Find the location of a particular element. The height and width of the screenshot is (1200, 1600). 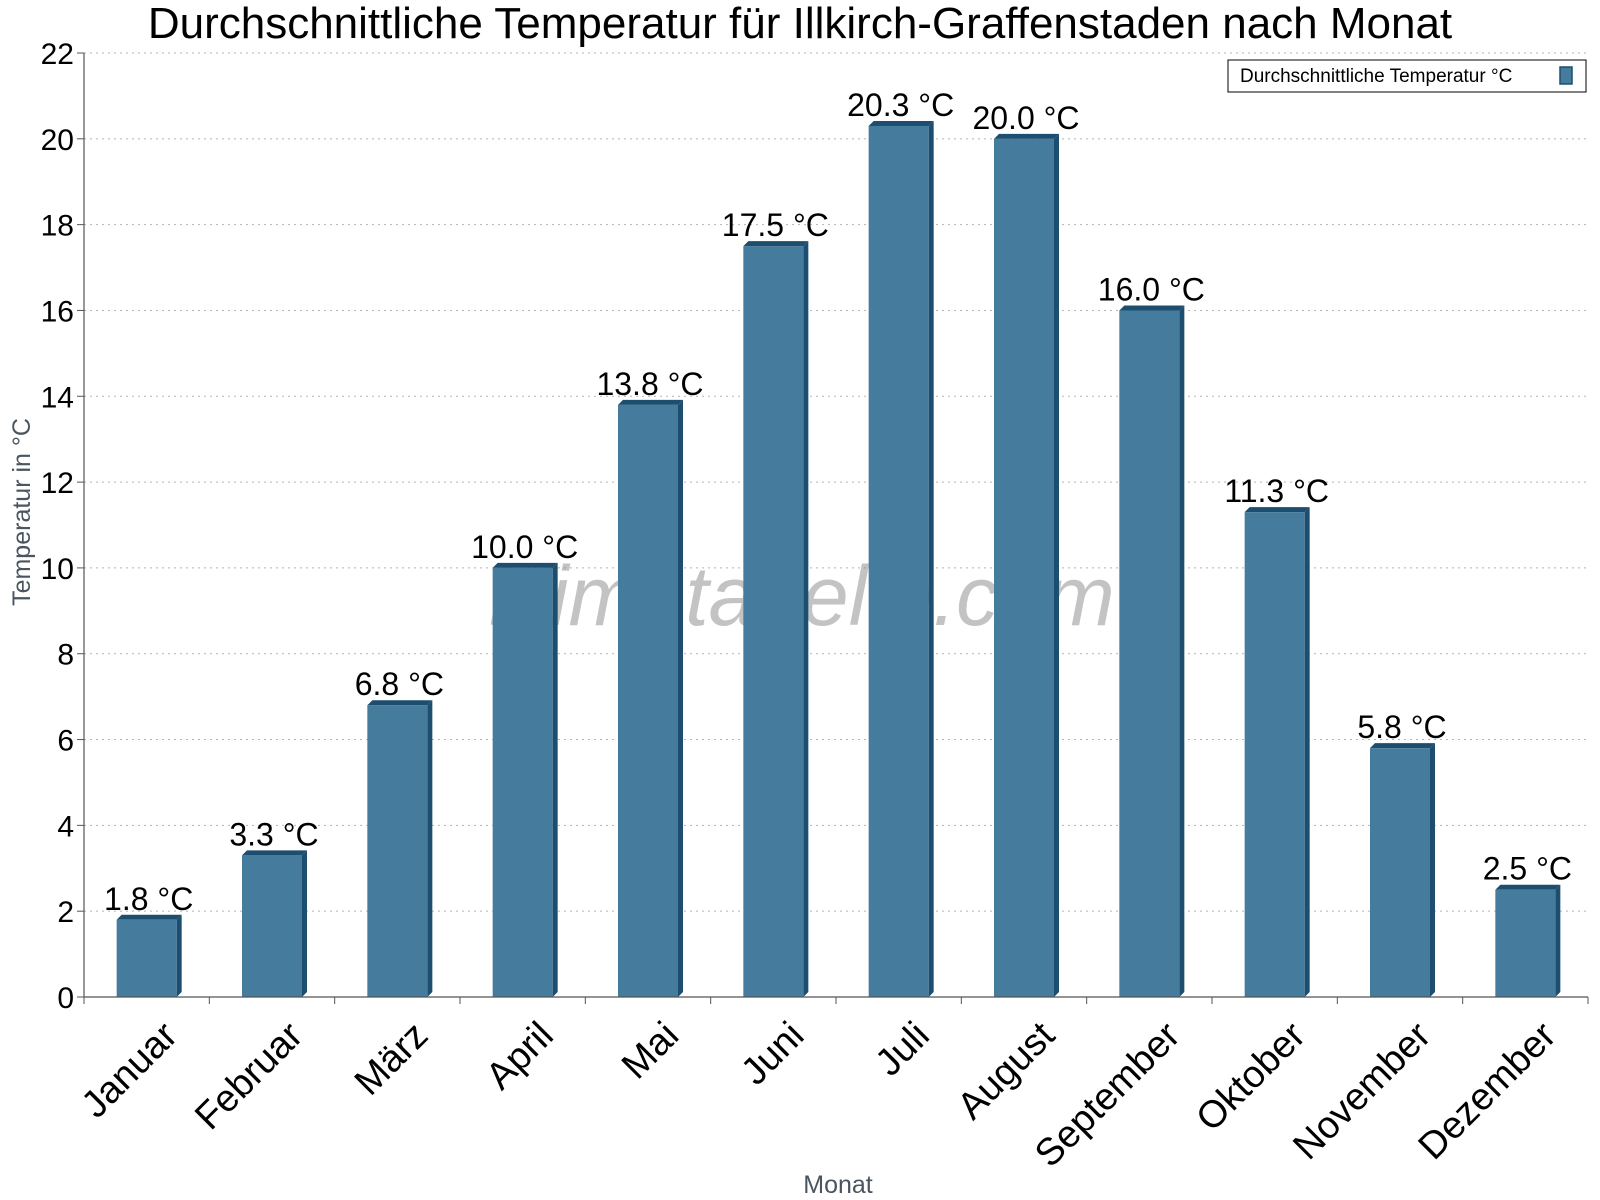

y-axis-title: Temperatur in °C is located at coordinates (22, 512).